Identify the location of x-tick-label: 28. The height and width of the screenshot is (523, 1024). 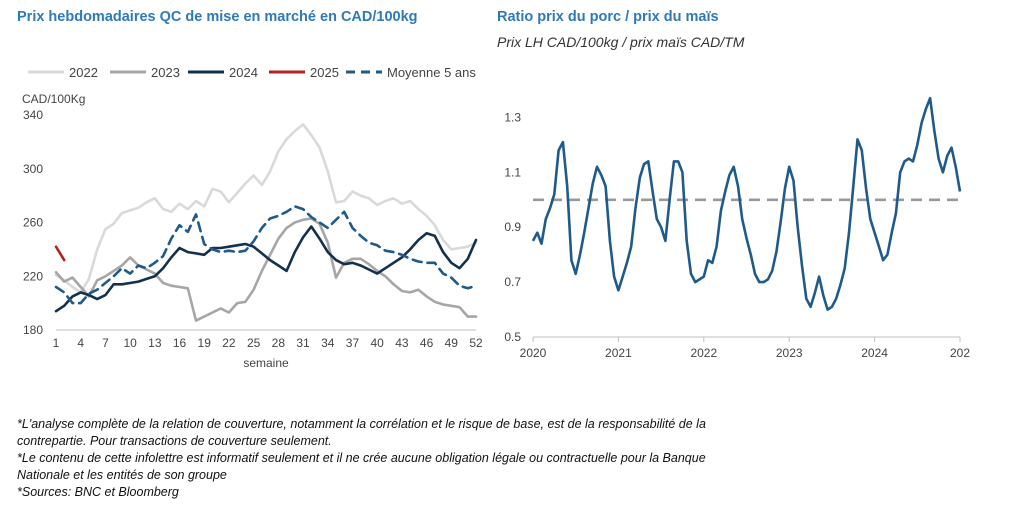
(279, 343).